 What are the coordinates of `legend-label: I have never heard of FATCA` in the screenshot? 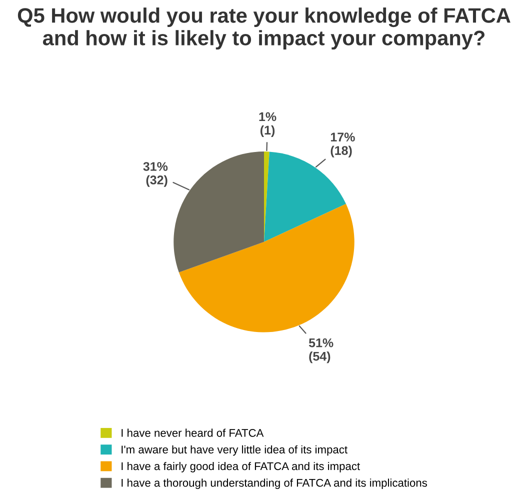 It's located at (193, 432).